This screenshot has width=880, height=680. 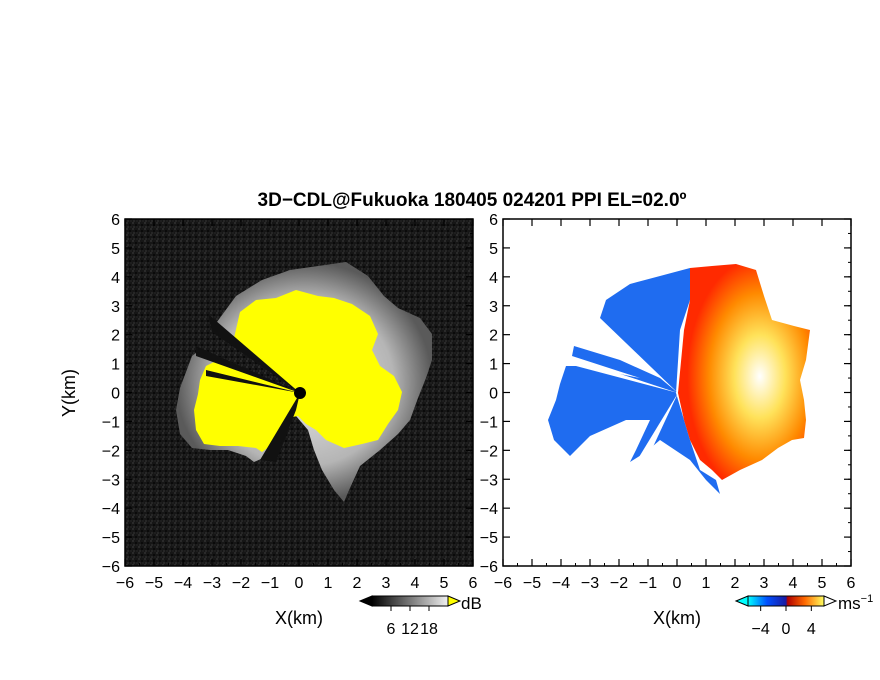 I want to click on velocity-colorbar: −4 0 4 ms−1, so click(x=803, y=615).